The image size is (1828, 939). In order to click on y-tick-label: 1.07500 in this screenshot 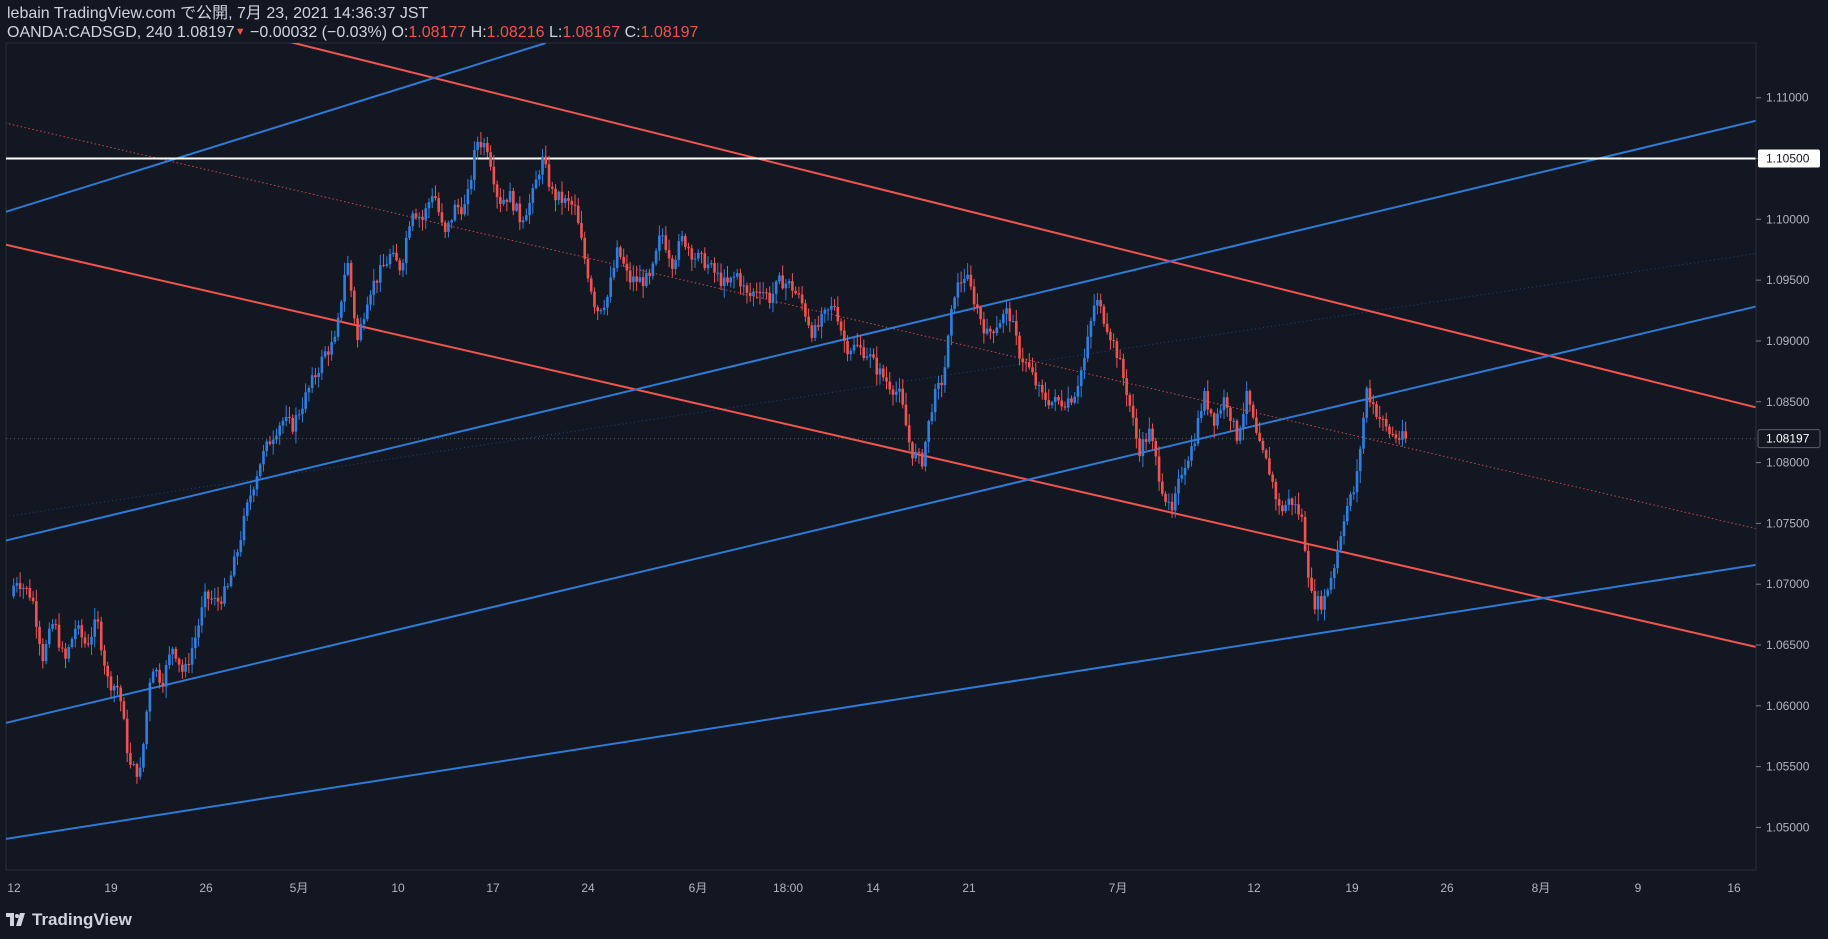, I will do `click(1788, 523)`.